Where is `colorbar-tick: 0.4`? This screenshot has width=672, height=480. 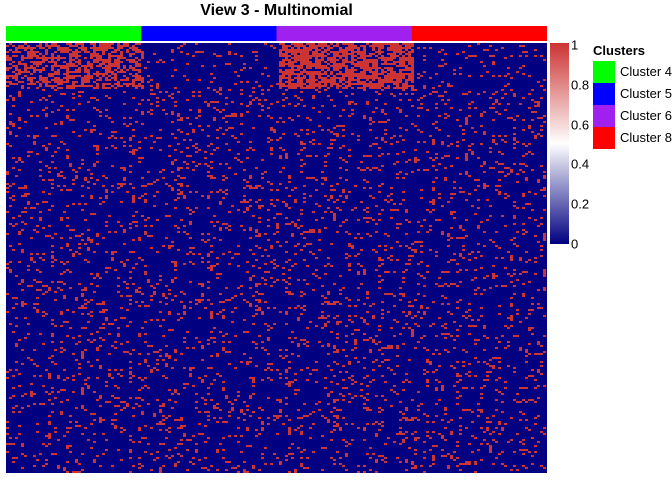
colorbar-tick: 0.4 is located at coordinates (580, 164).